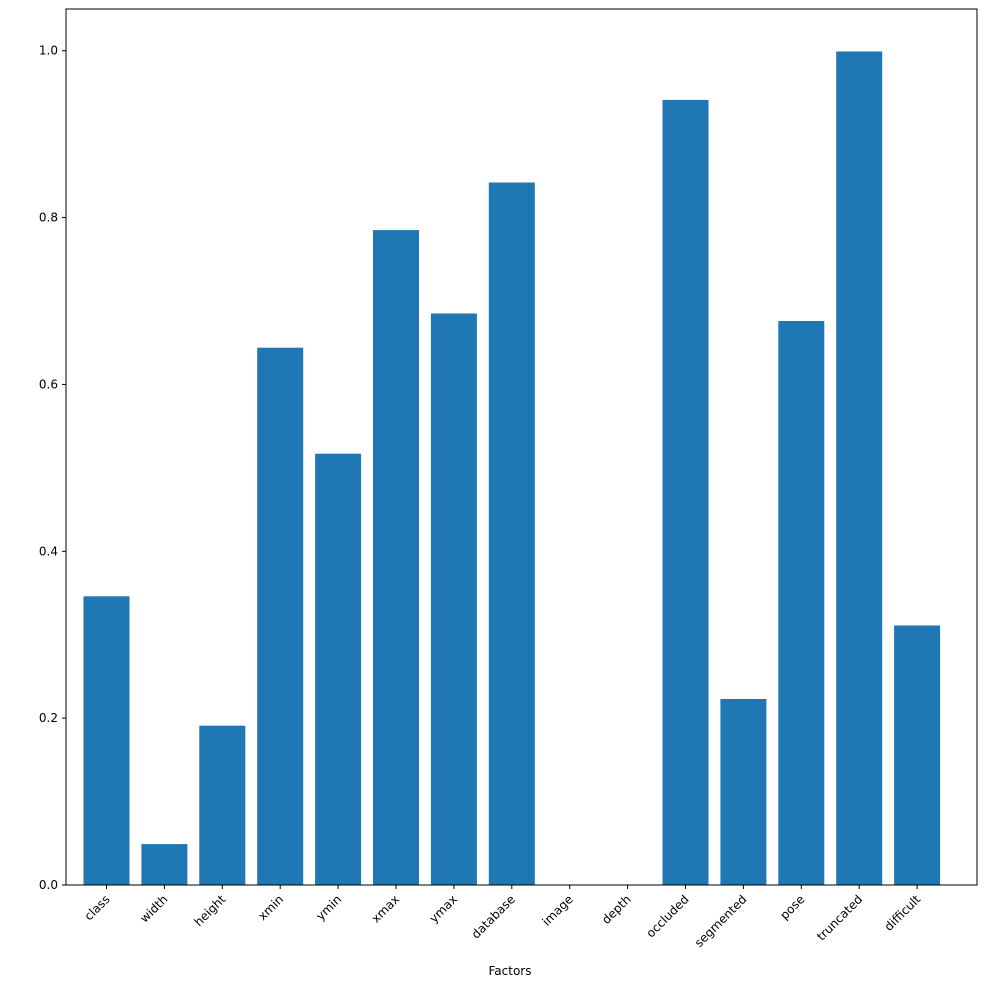 This screenshot has height=989, width=989. What do you see at coordinates (453, 599) in the screenshot?
I see `bar-ymax` at bounding box center [453, 599].